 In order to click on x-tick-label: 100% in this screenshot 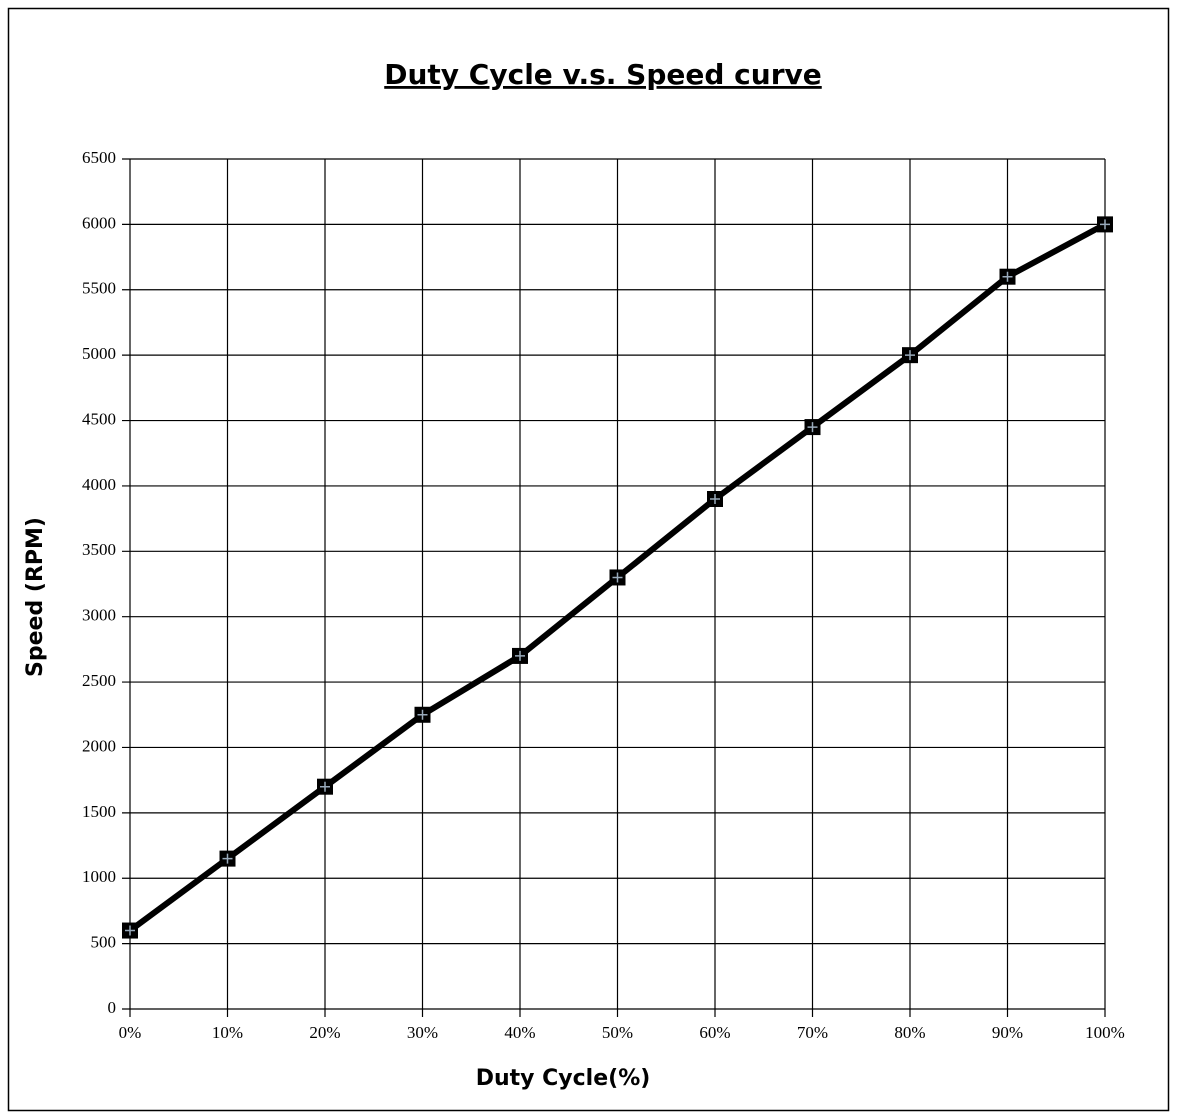, I will do `click(1105, 1032)`.